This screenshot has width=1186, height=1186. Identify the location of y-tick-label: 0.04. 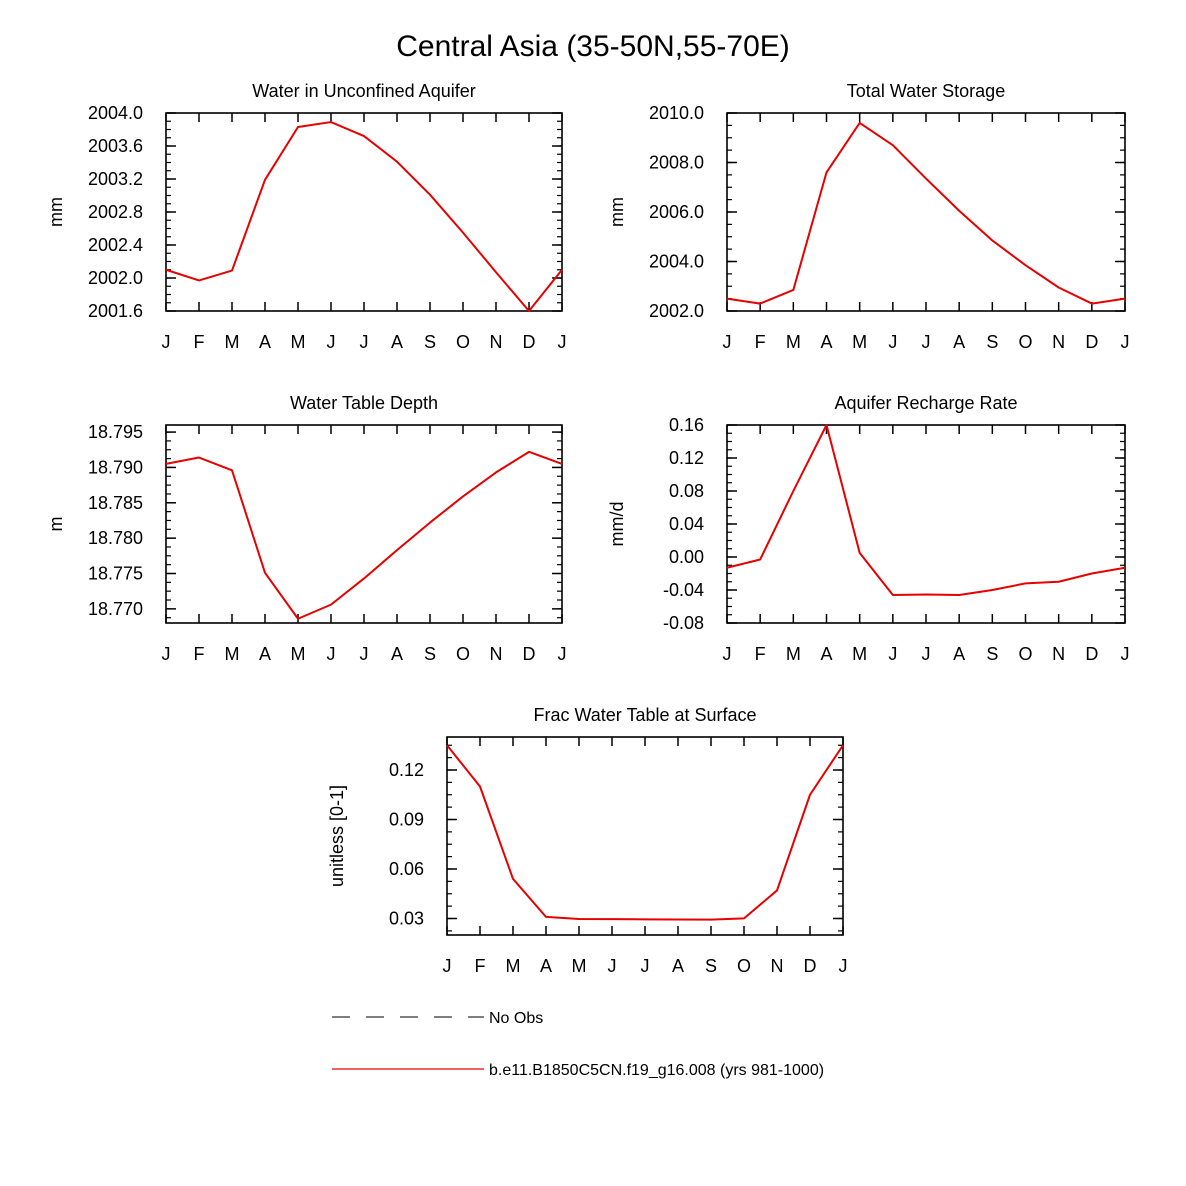
(686, 524).